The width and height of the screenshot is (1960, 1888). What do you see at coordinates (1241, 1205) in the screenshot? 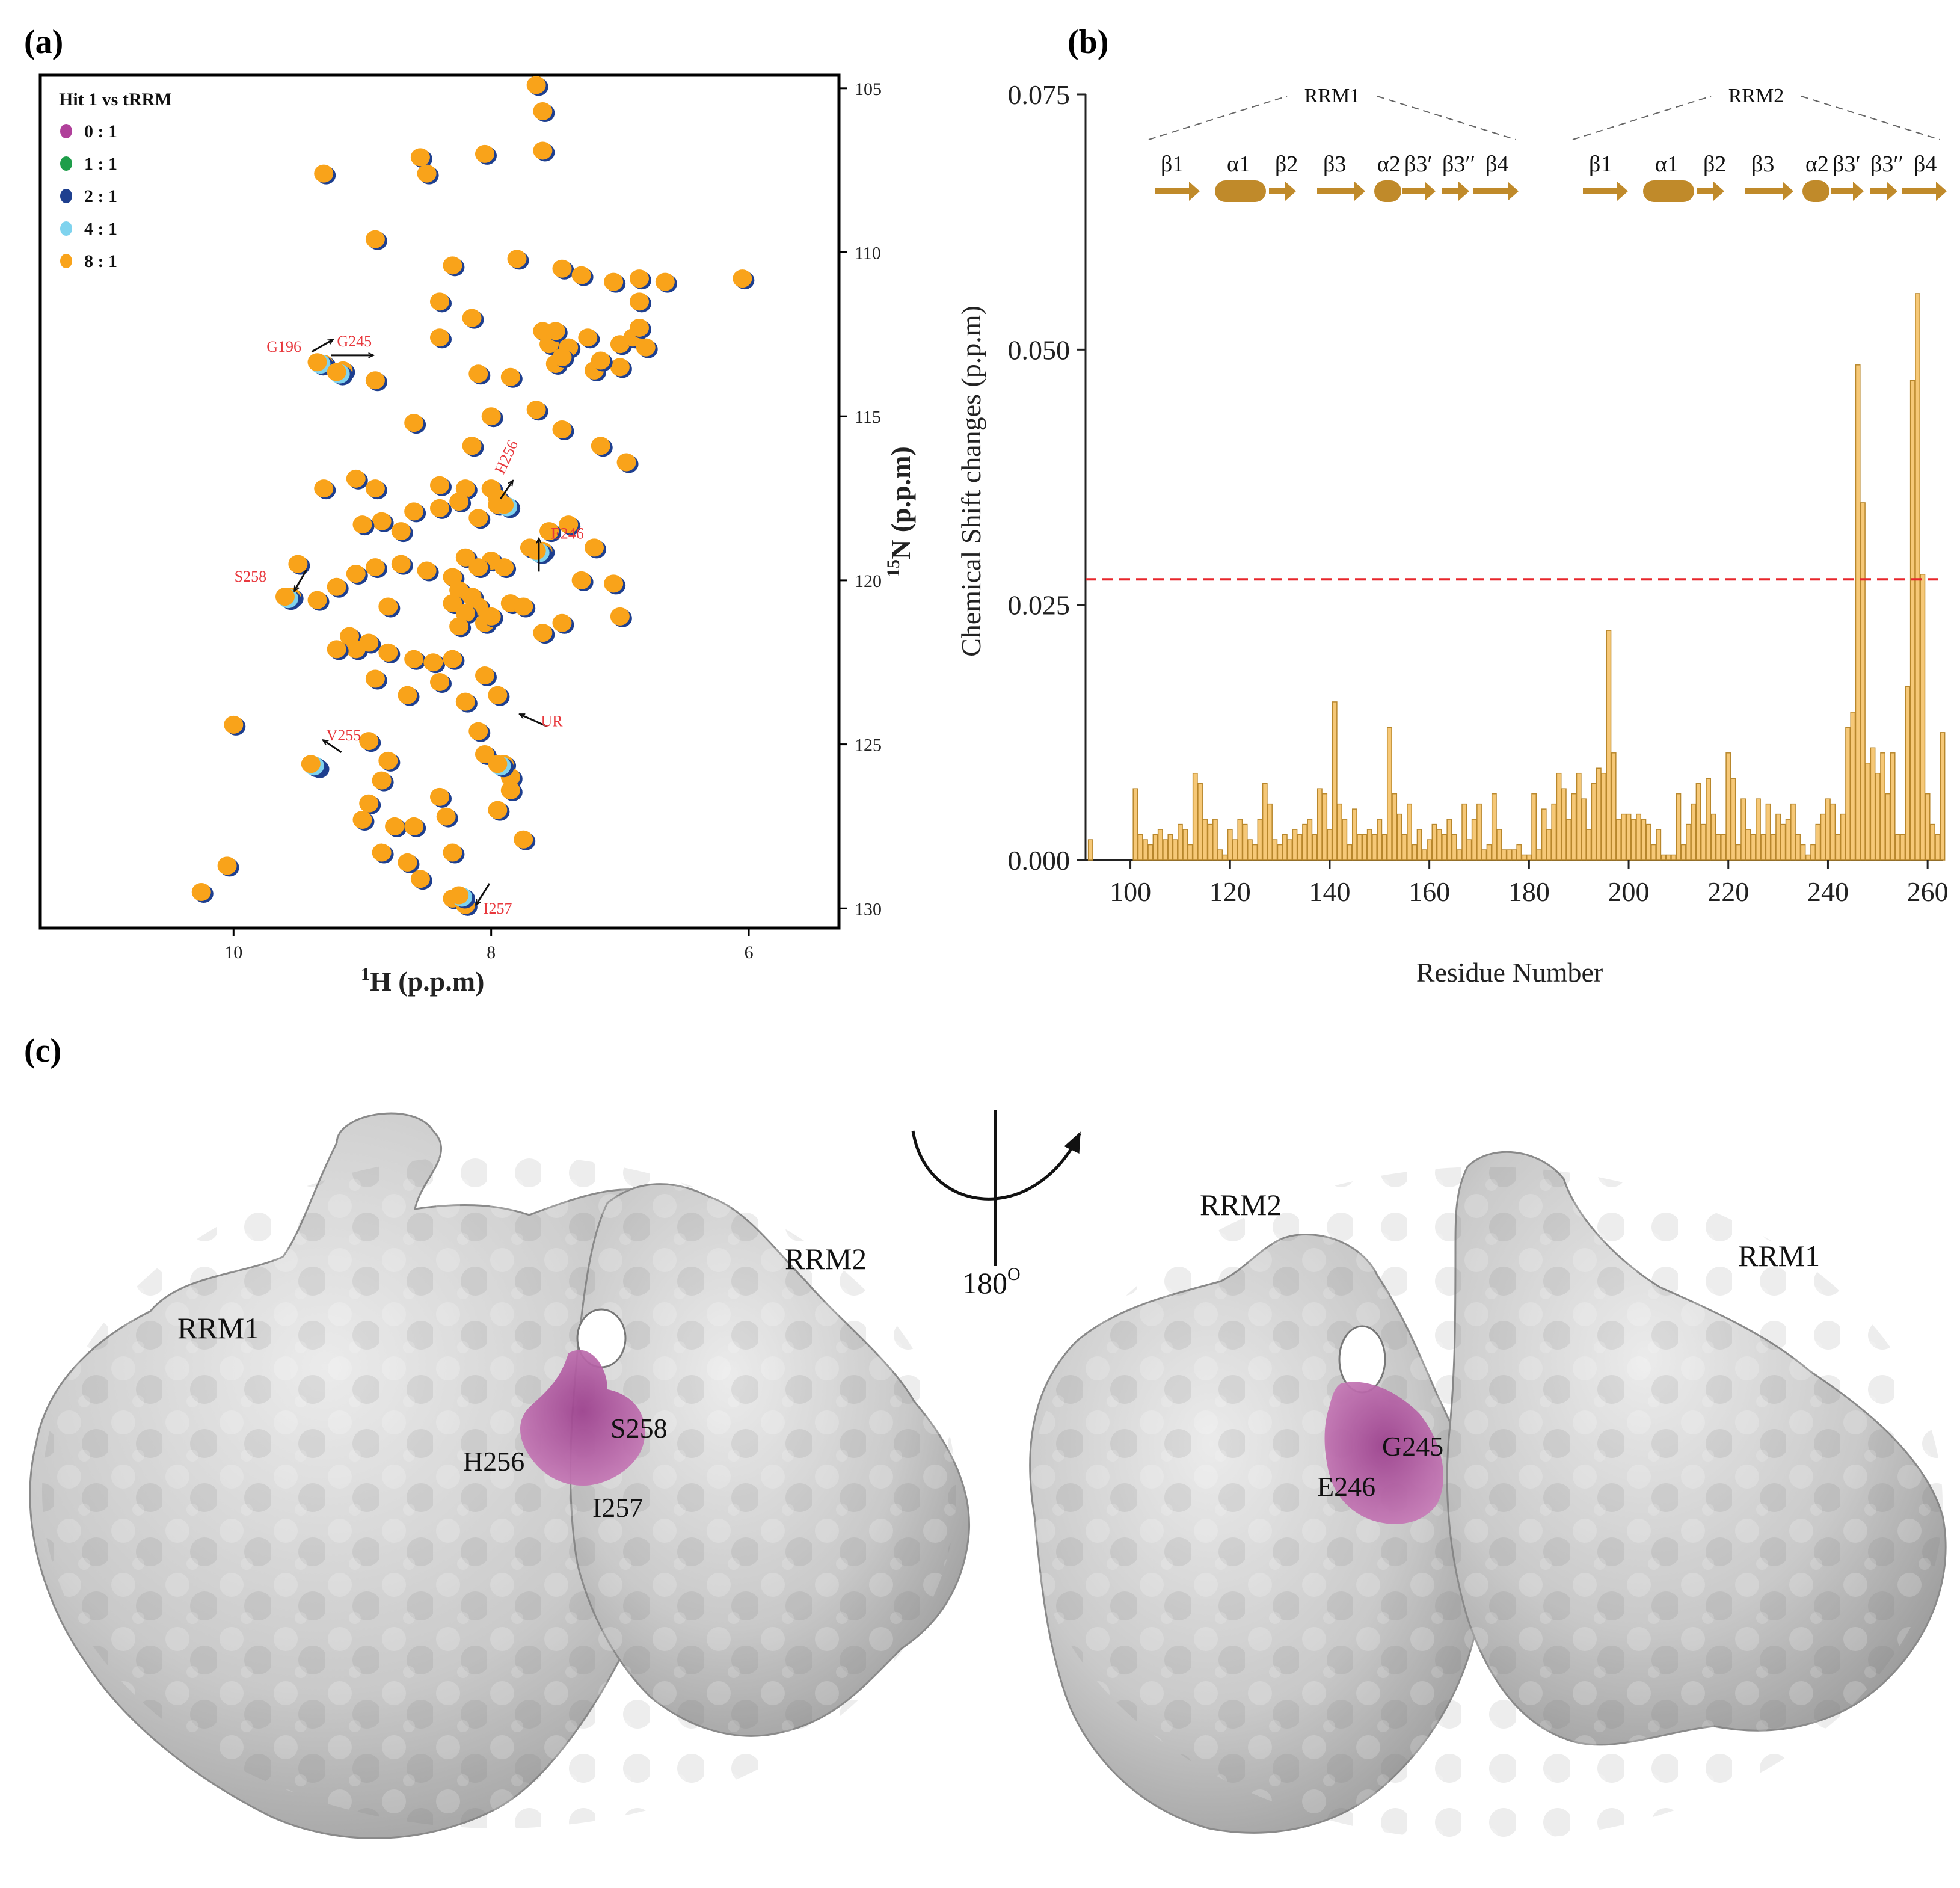
I see `domain-label-right-rrm2: RRM2` at bounding box center [1241, 1205].